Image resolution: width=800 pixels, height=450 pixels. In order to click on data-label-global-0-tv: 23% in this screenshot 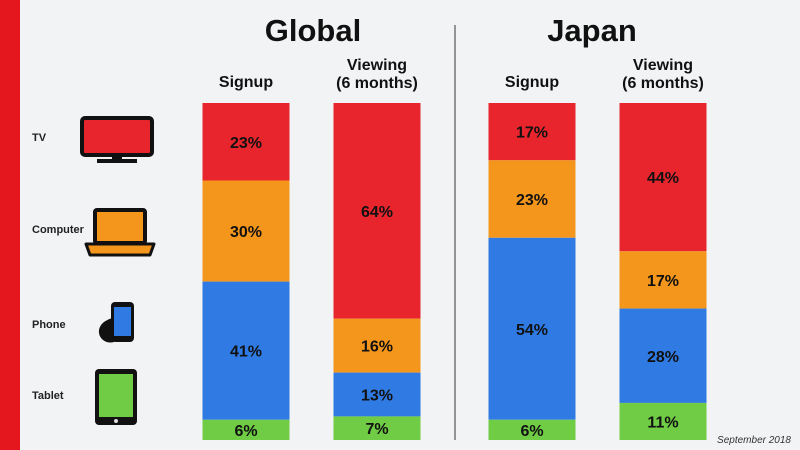, I will do `click(246, 143)`.